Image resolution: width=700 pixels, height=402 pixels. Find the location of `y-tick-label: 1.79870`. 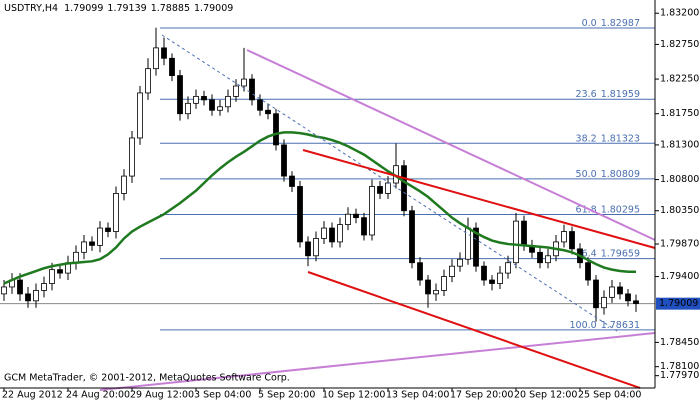

y-tick-label: 1.79870 is located at coordinates (679, 243).